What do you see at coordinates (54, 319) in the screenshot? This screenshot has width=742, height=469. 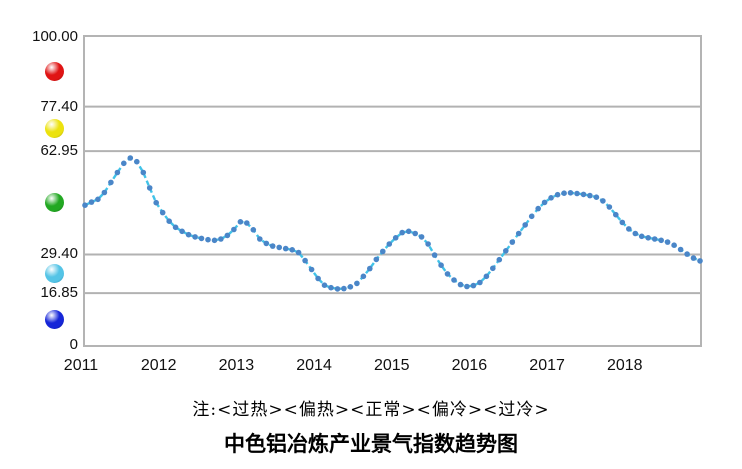 I see `zone-ball-cold` at bounding box center [54, 319].